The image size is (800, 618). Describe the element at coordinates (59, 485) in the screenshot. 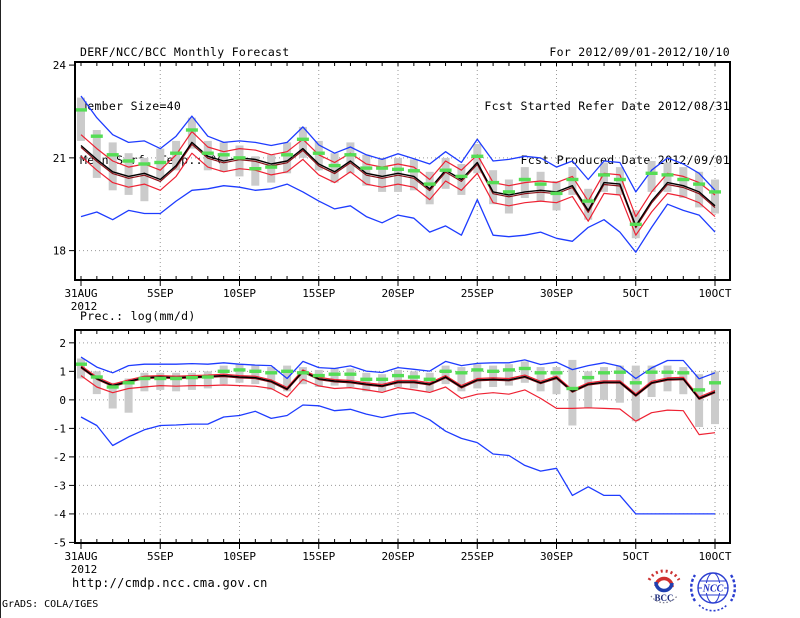

I see `y-tick-label: -3` at that location.